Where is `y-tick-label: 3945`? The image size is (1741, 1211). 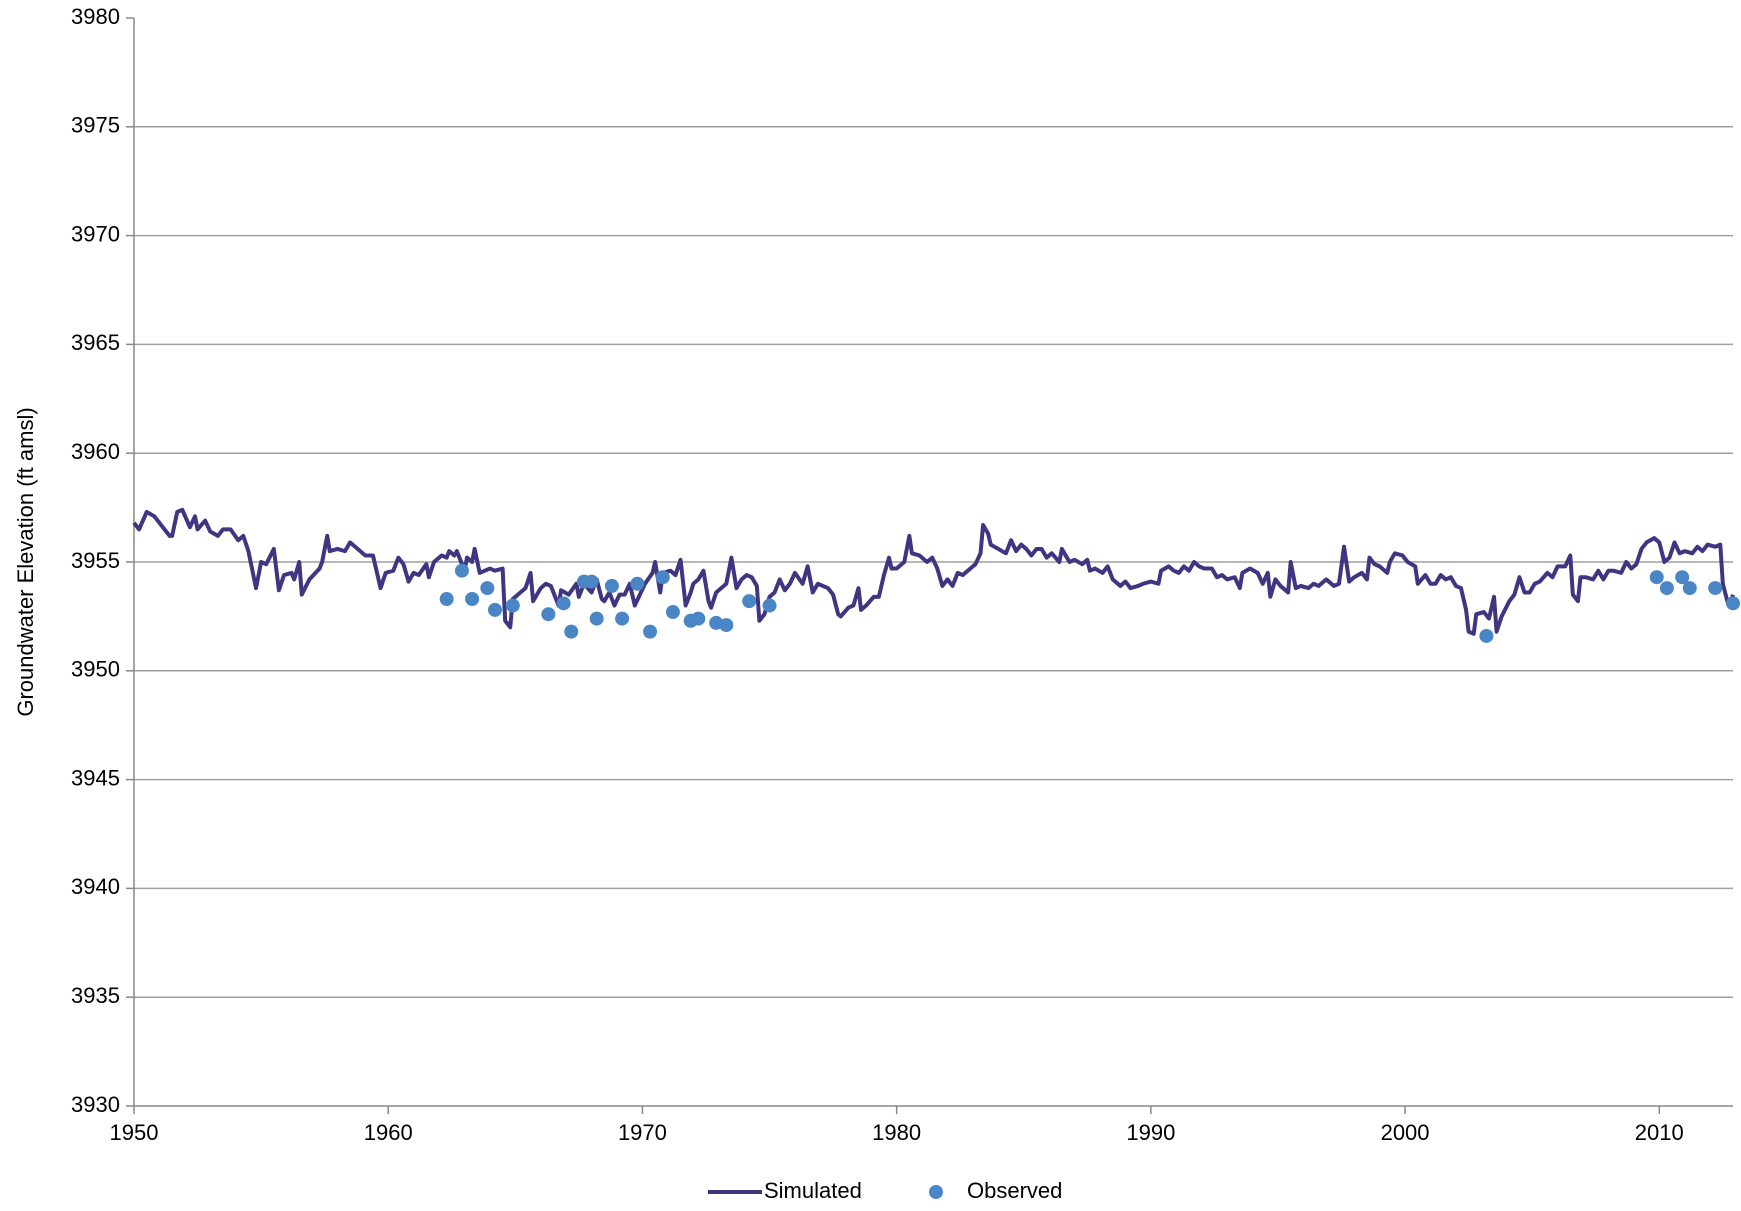 y-tick-label: 3945 is located at coordinates (95, 777).